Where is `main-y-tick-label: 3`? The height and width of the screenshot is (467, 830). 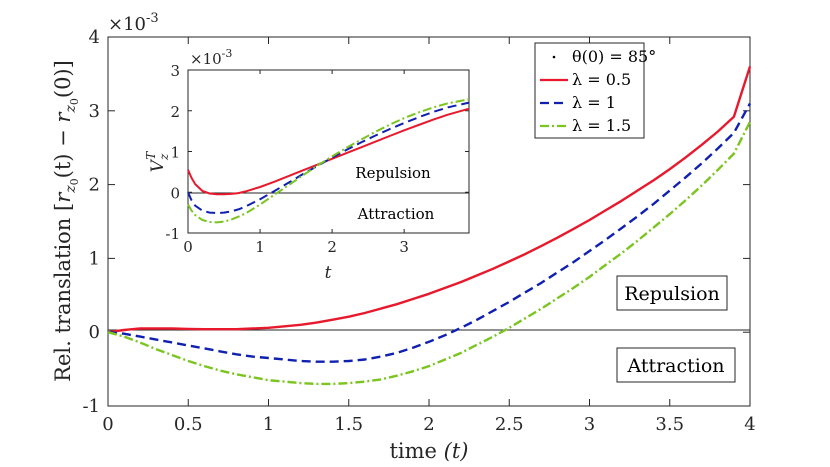
main-y-tick-label: 3 is located at coordinates (94, 111).